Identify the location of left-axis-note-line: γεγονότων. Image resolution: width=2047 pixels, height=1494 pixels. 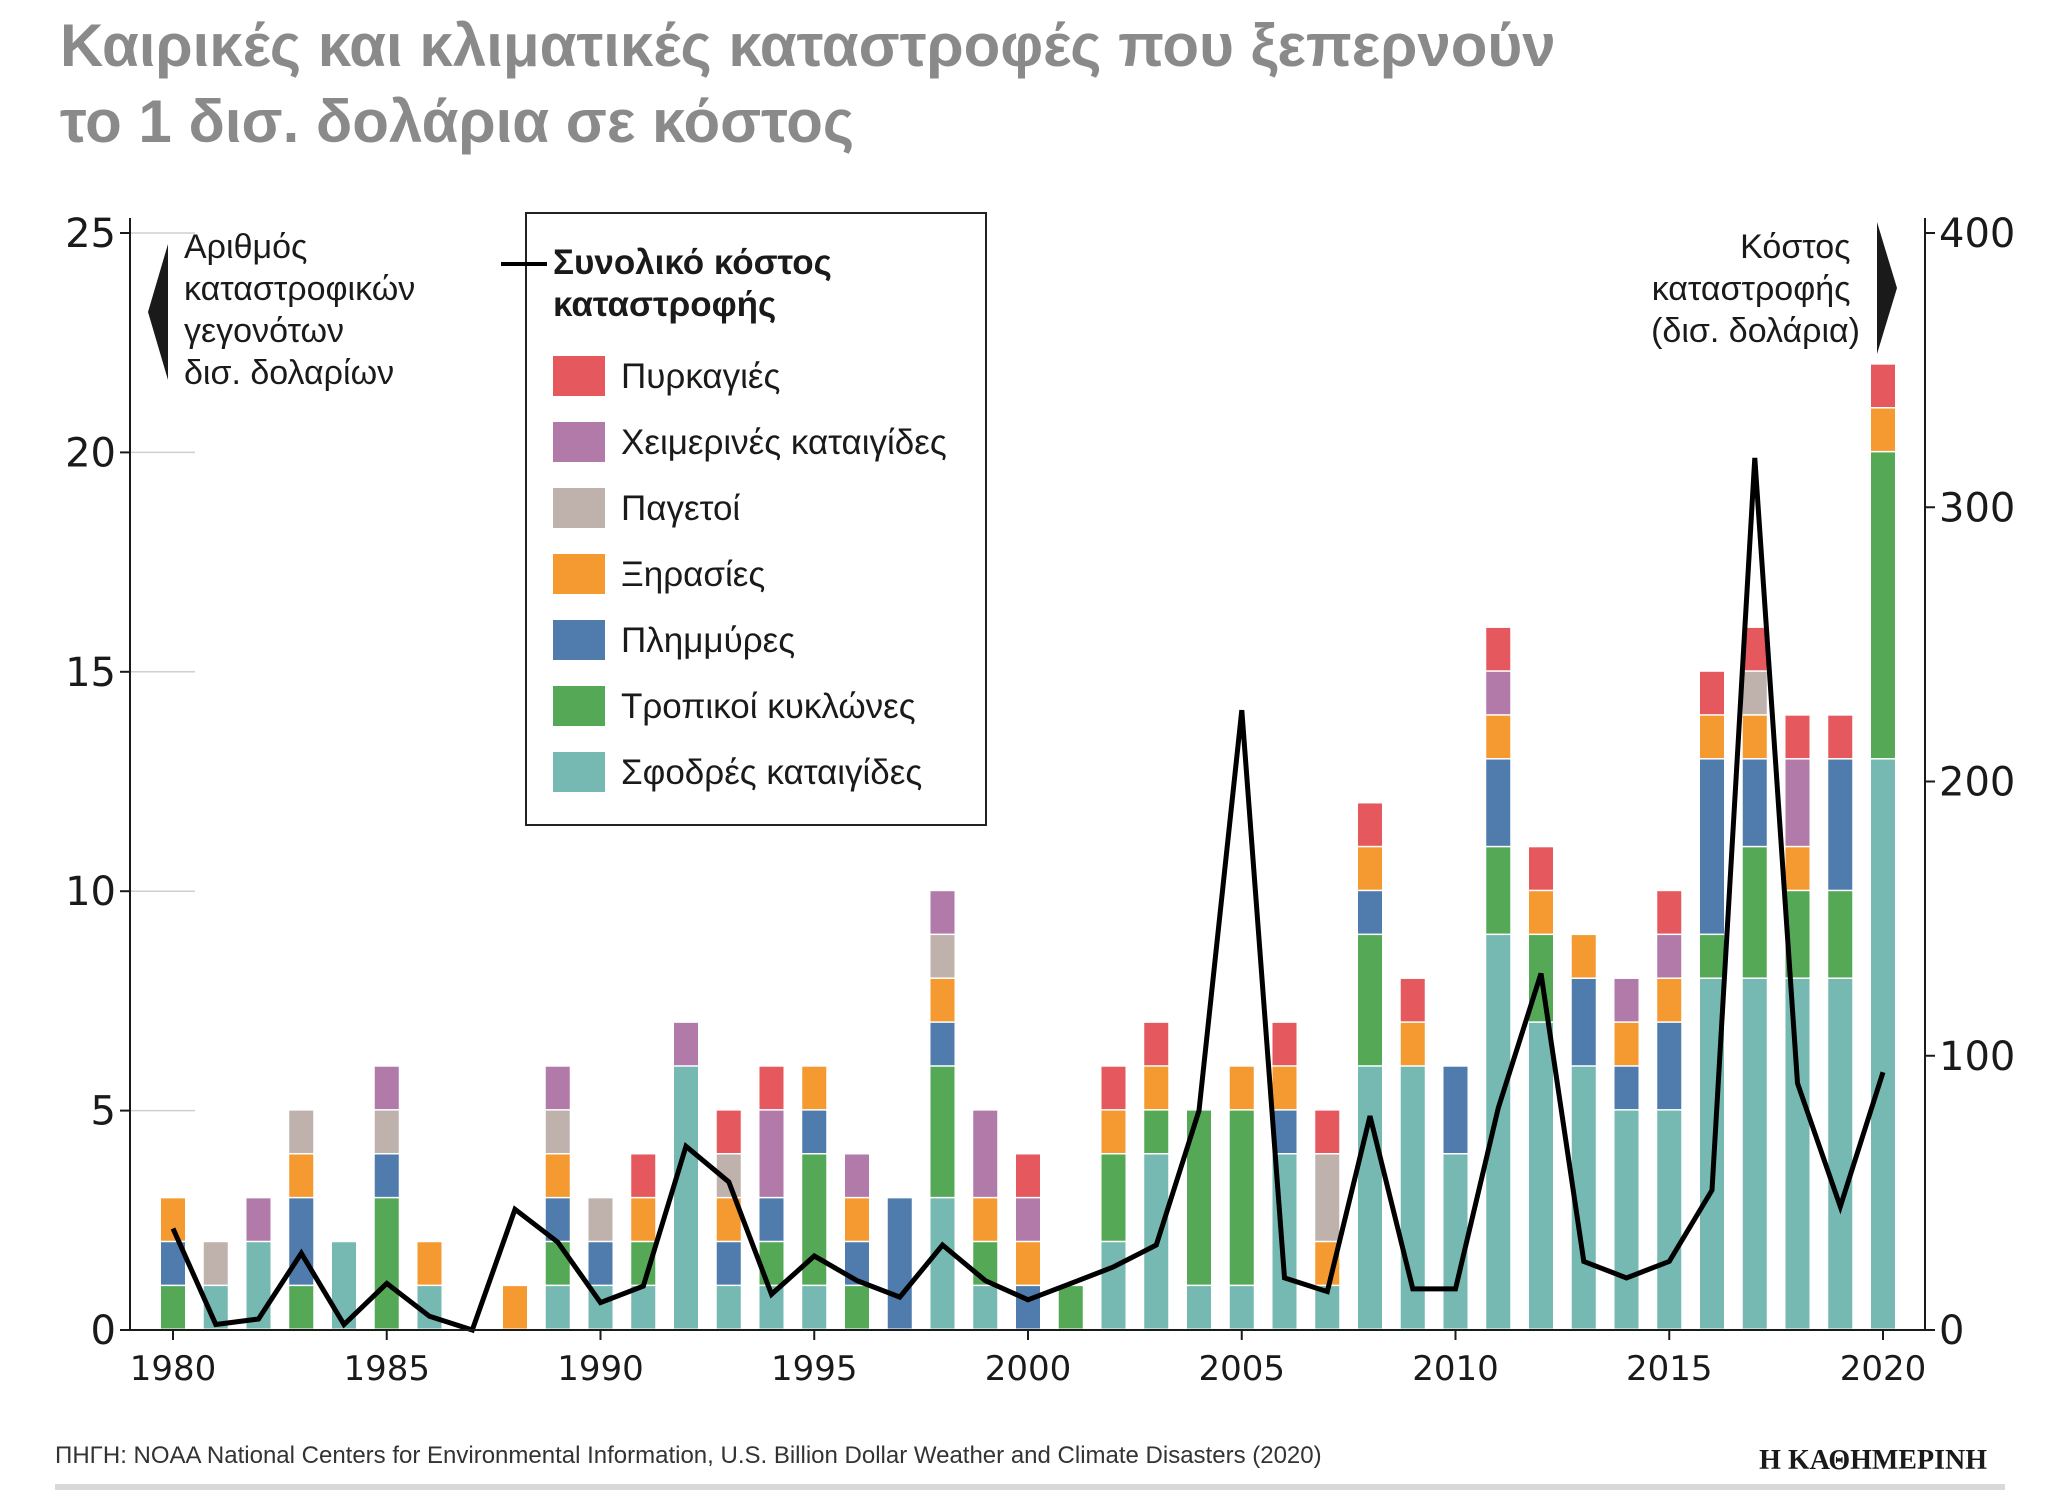
(264, 331).